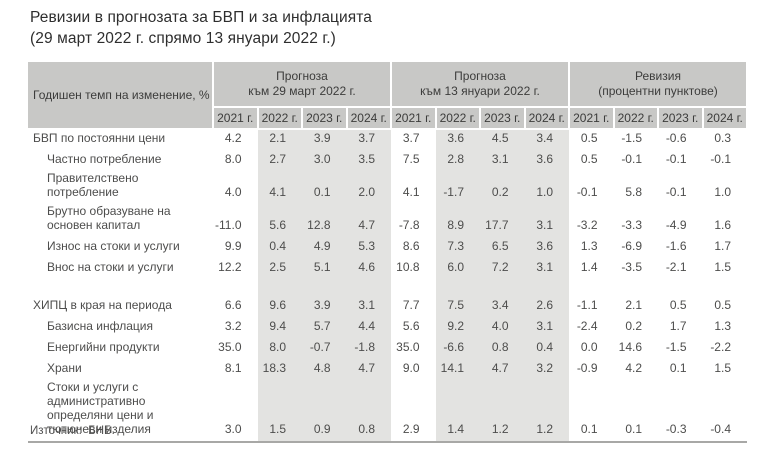 This screenshot has width=770, height=457. What do you see at coordinates (457, 369) in the screenshot?
I see `value-cell: 14.1` at bounding box center [457, 369].